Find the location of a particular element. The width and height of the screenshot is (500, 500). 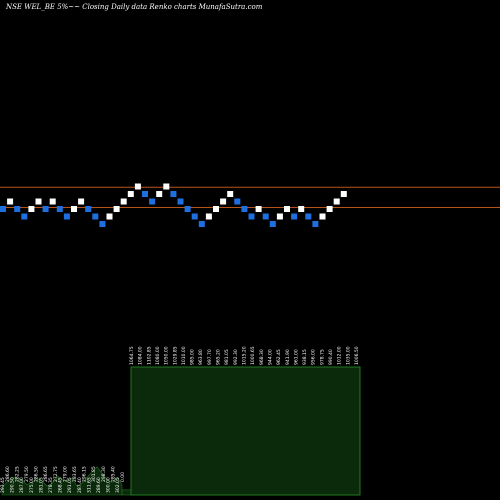

value-label: 286.50 is located at coordinates (37, 474).